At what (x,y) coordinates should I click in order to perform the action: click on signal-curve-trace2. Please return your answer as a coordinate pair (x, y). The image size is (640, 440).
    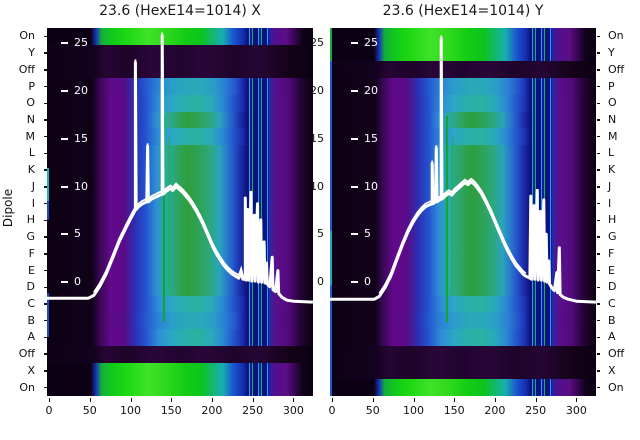
    Looking at the image, I should click on (452, 164).